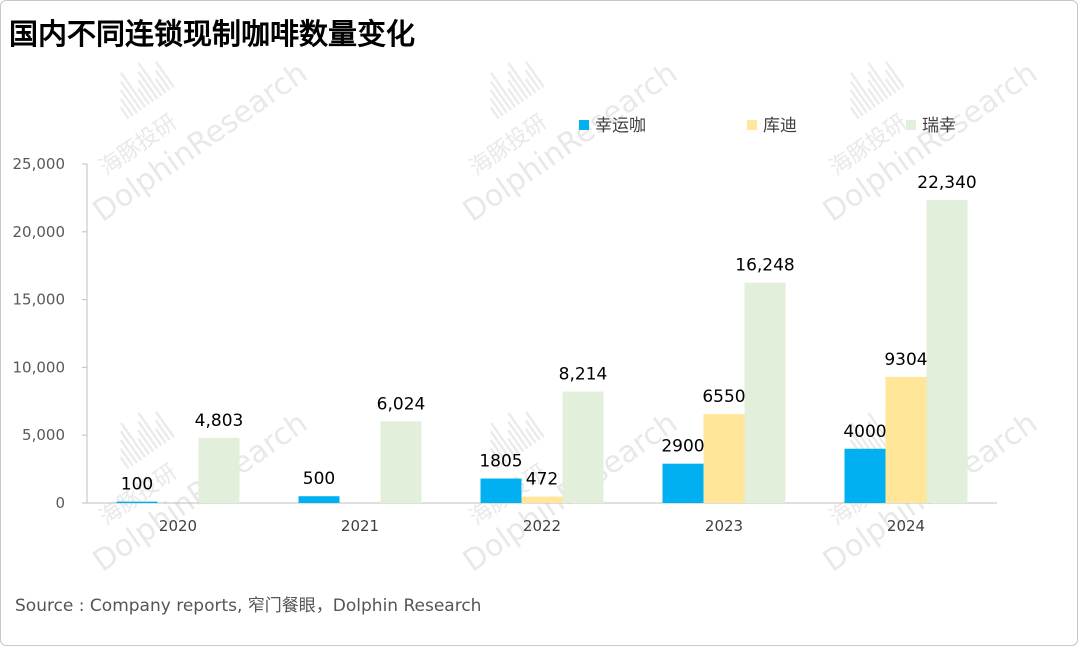  I want to click on y-tick-label: 20,000, so click(39, 232).